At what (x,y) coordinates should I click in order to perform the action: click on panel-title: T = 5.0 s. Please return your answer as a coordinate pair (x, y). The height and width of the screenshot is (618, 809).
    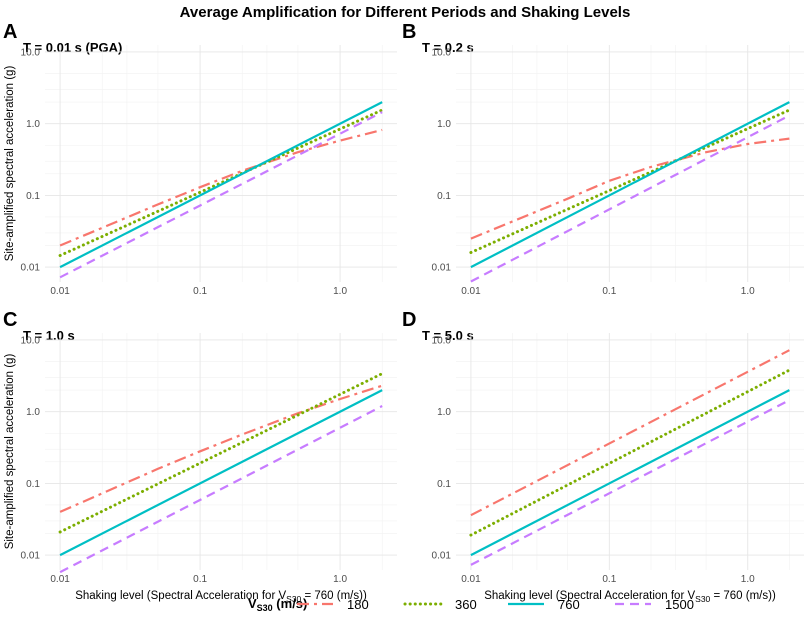
    Looking at the image, I should click on (448, 335).